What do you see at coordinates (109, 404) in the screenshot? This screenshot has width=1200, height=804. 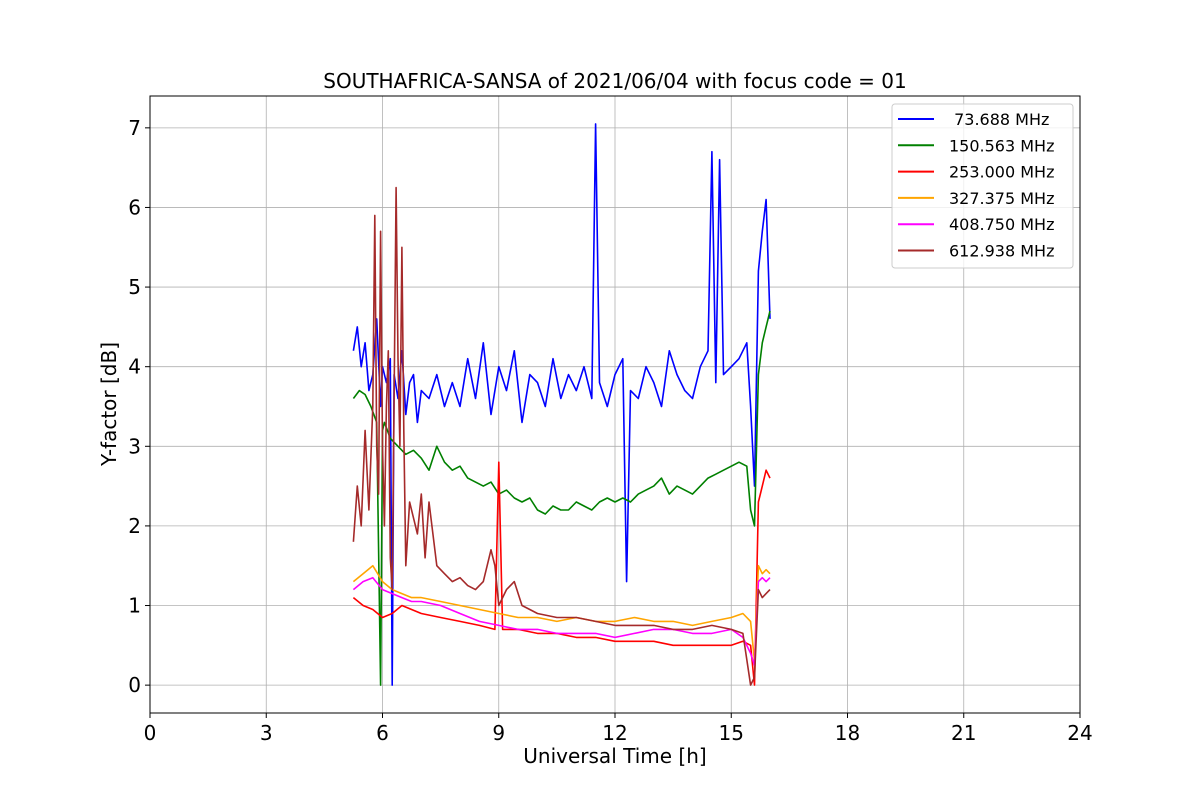 I see `y-axis-label: Y-factor [dB]` at bounding box center [109, 404].